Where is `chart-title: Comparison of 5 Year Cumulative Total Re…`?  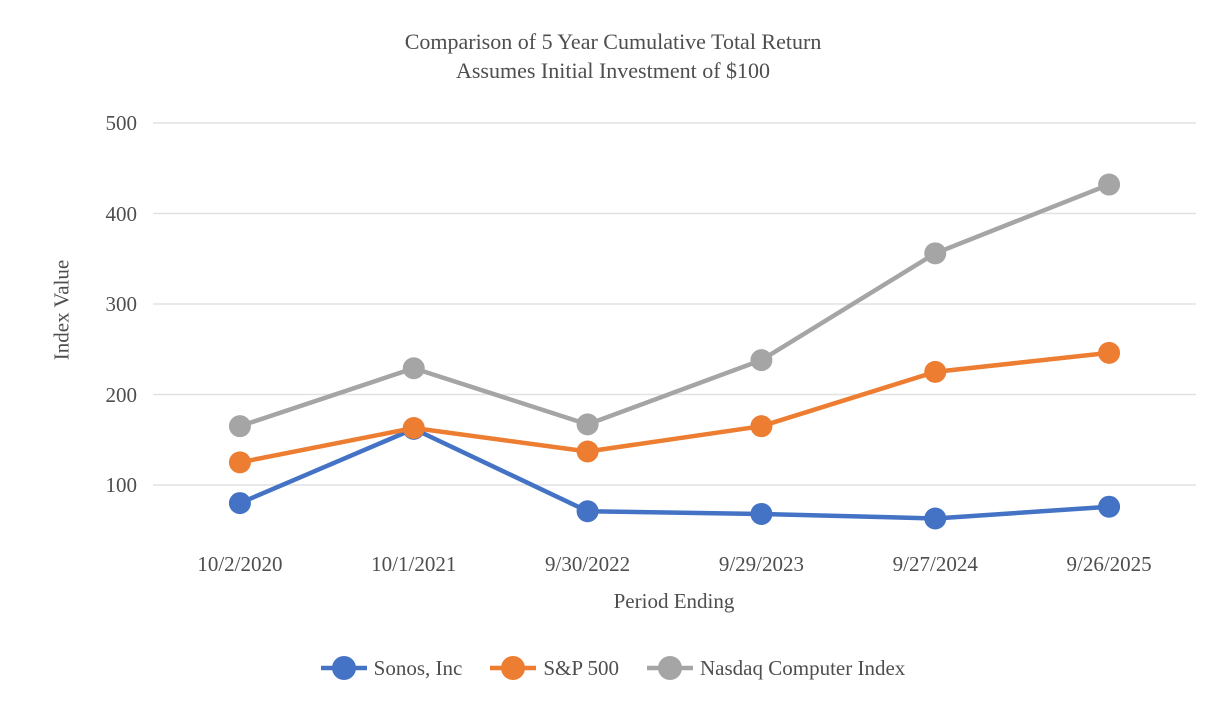
chart-title: Comparison of 5 Year Cumulative Total Re… is located at coordinates (613, 56).